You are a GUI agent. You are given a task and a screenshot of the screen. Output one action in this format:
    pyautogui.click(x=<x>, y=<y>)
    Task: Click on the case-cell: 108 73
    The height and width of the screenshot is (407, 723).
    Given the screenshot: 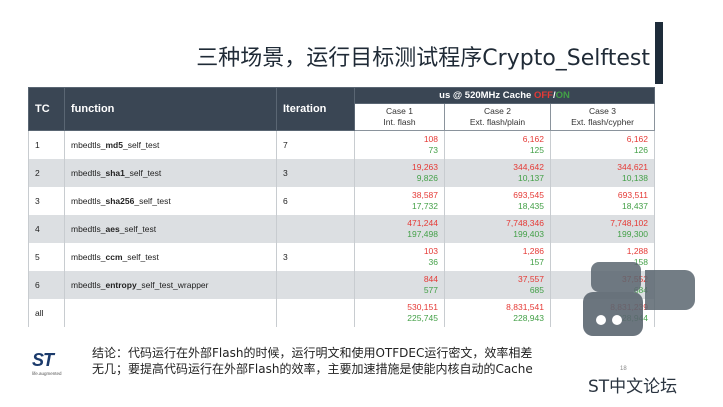 What is the action you would take?
    pyautogui.click(x=399, y=144)
    